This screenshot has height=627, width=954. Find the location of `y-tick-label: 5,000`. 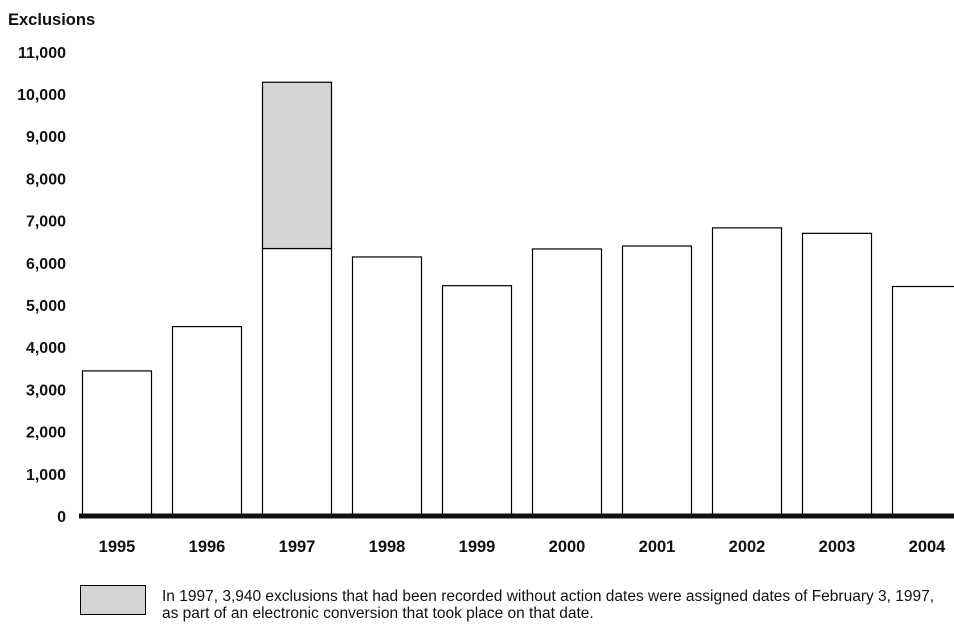

y-tick-label: 5,000 is located at coordinates (46, 306).